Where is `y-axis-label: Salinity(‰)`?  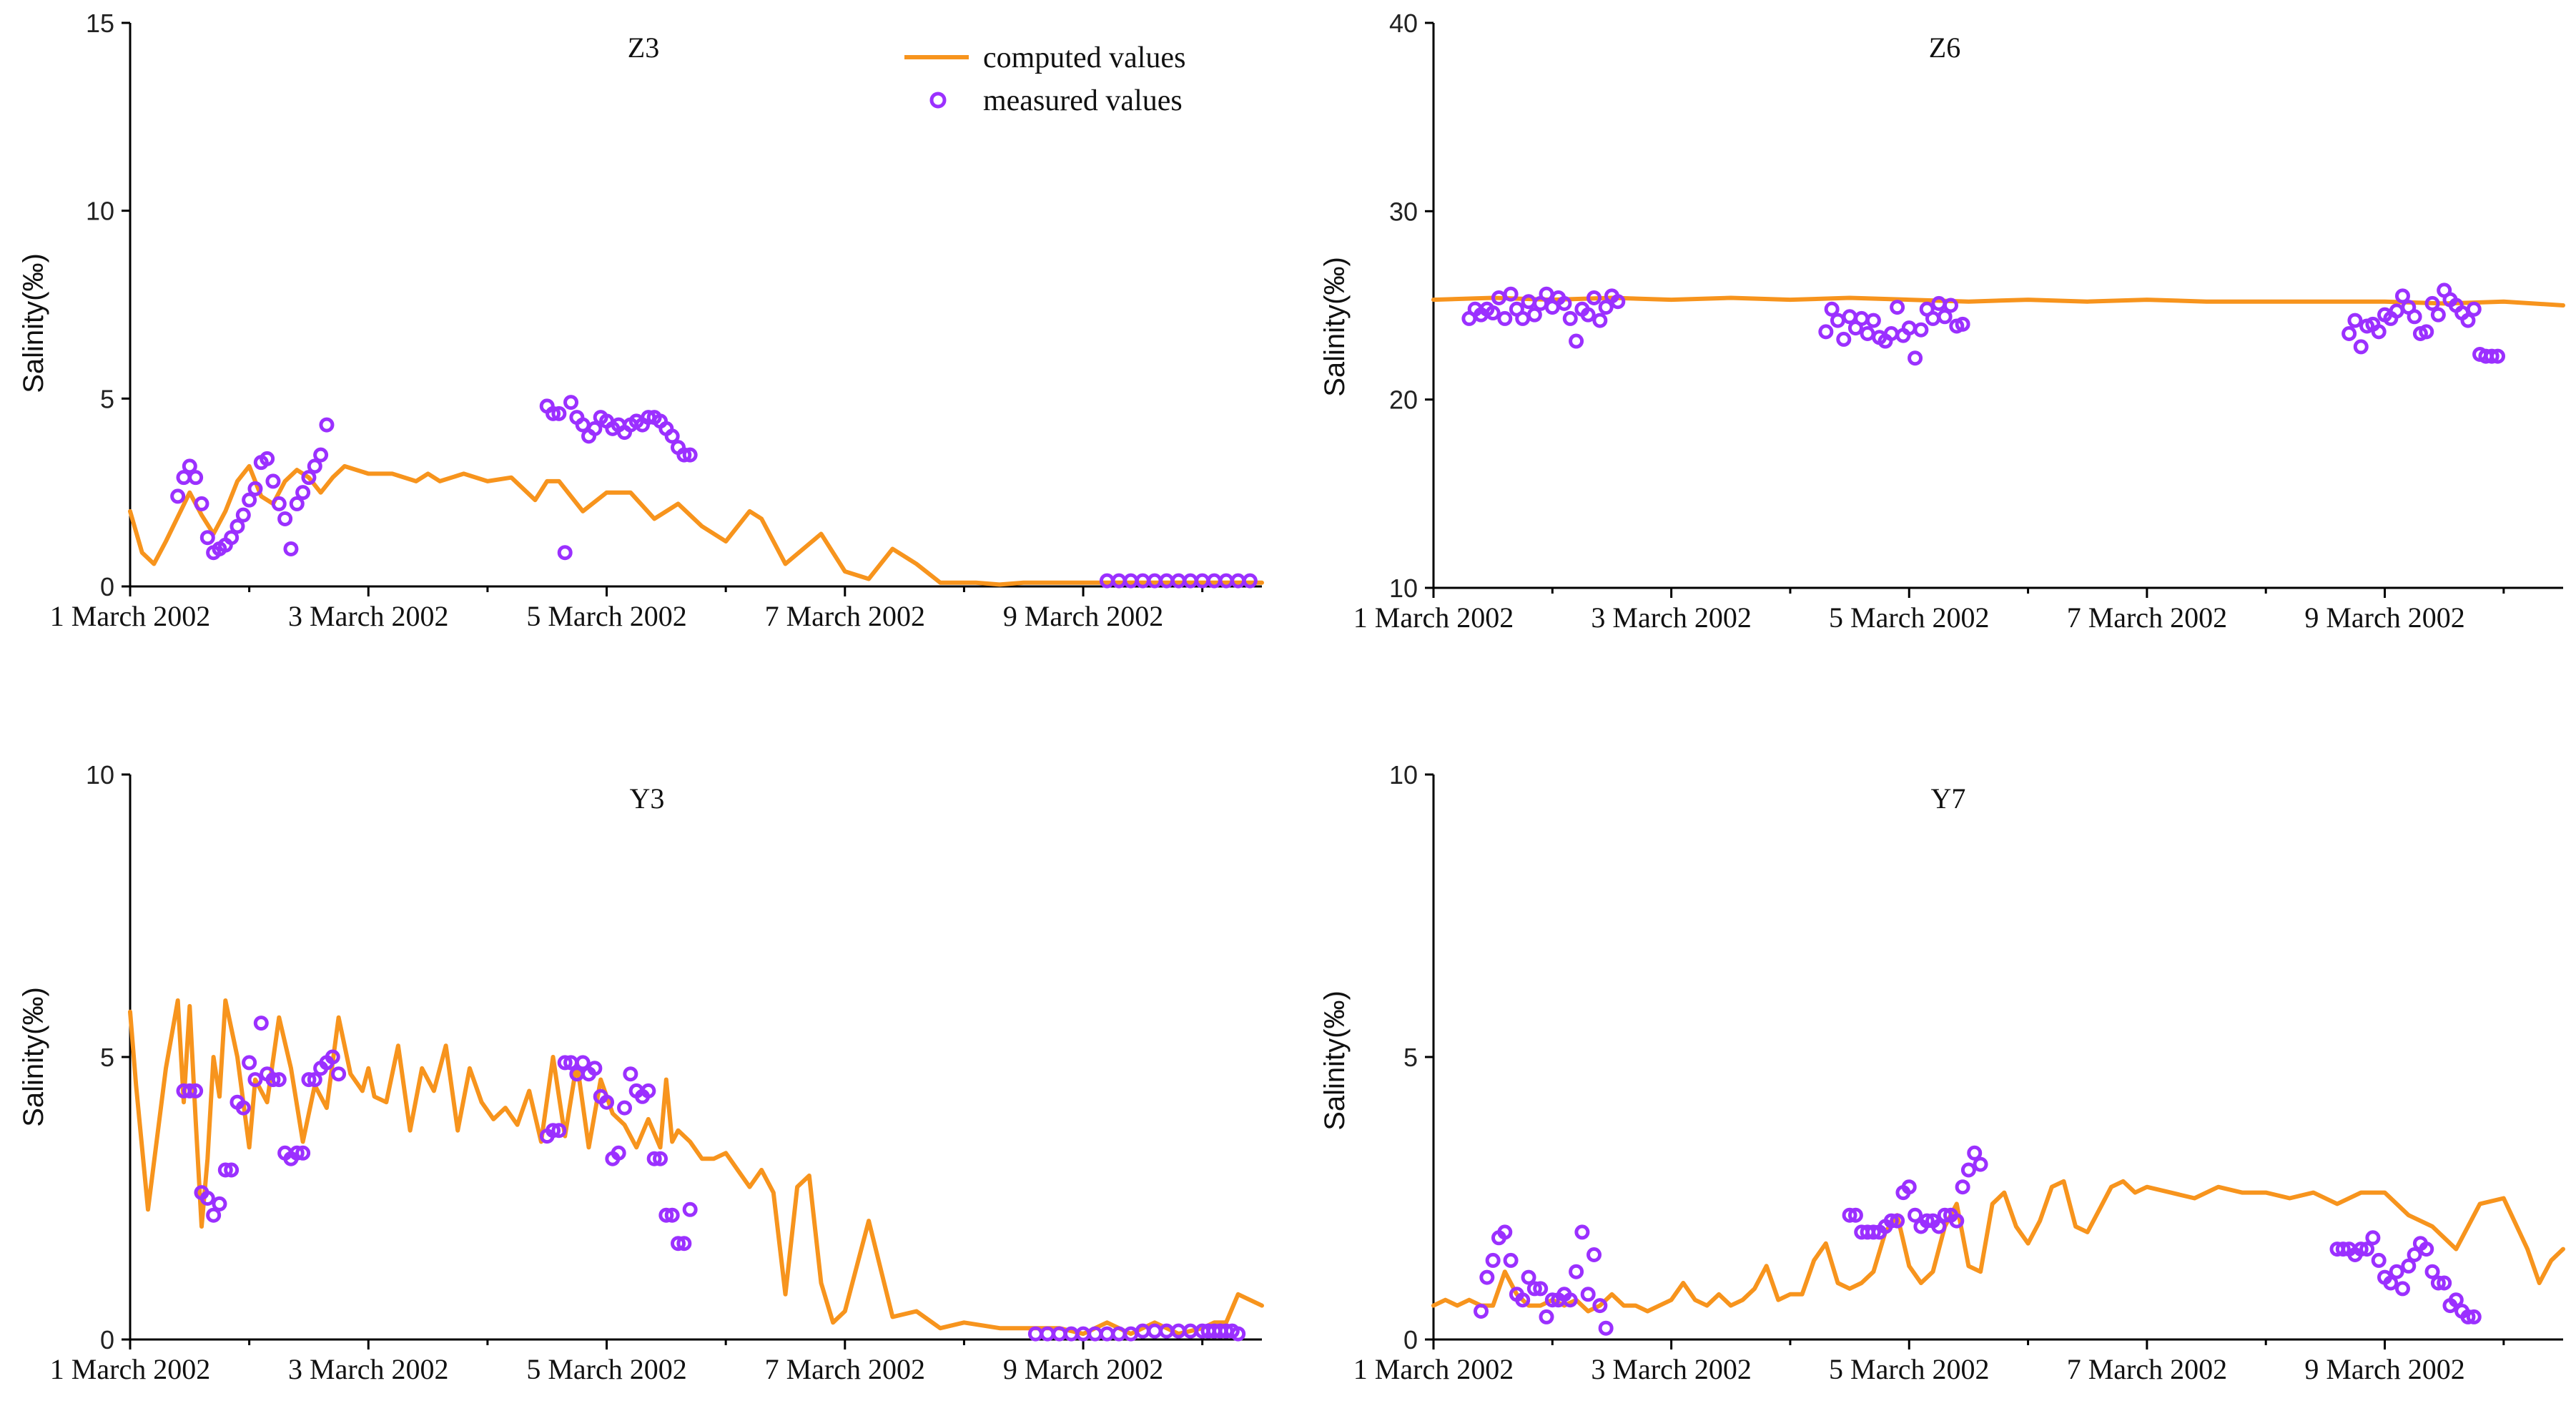 y-axis-label: Salinity(‰) is located at coordinates (33, 323).